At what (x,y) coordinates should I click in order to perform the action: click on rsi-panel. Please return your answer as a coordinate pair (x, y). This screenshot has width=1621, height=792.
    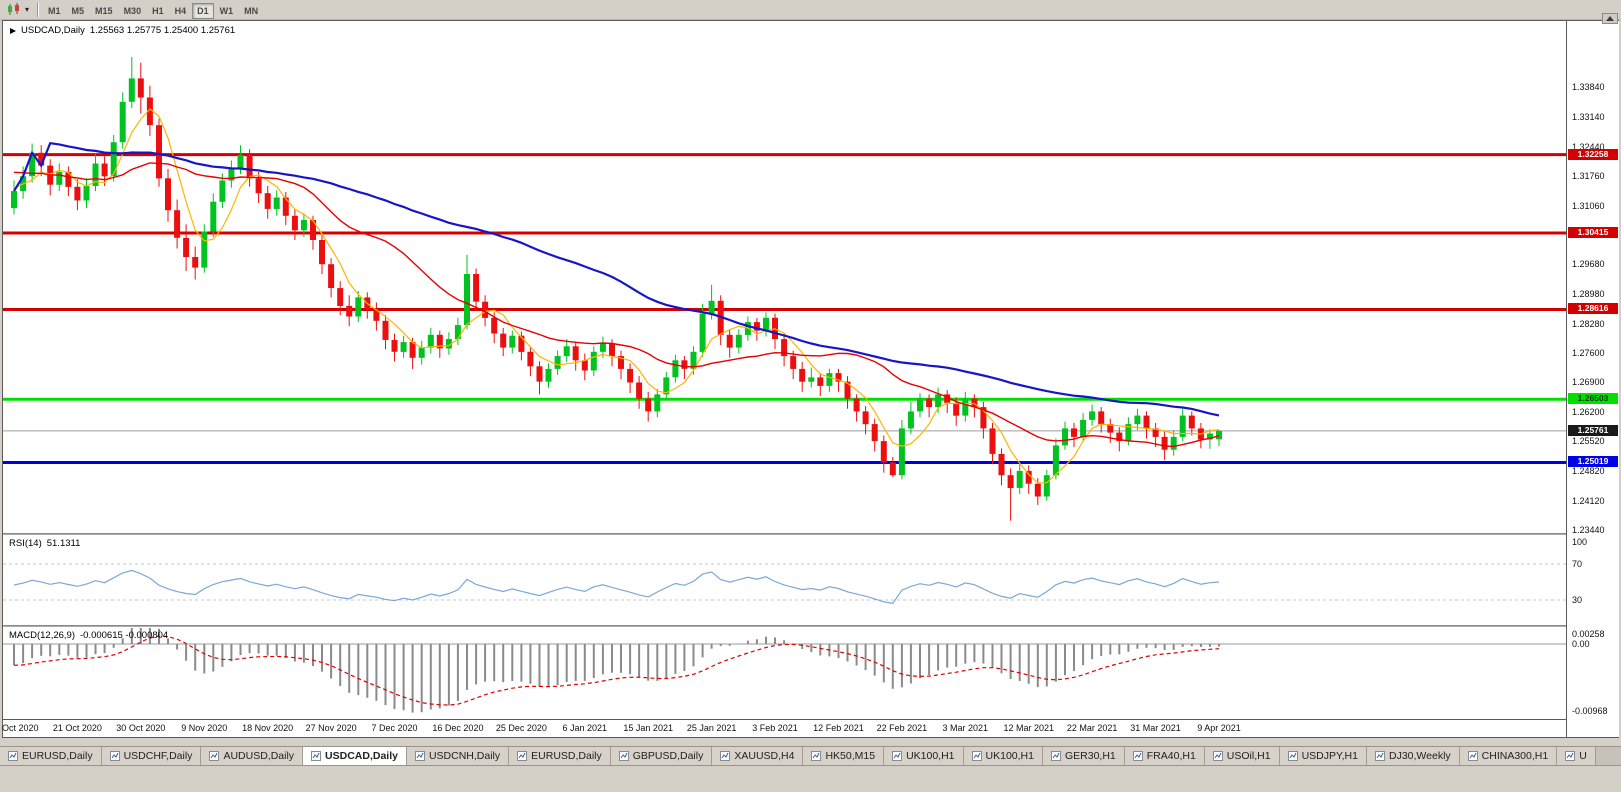
    Looking at the image, I should click on (784, 580).